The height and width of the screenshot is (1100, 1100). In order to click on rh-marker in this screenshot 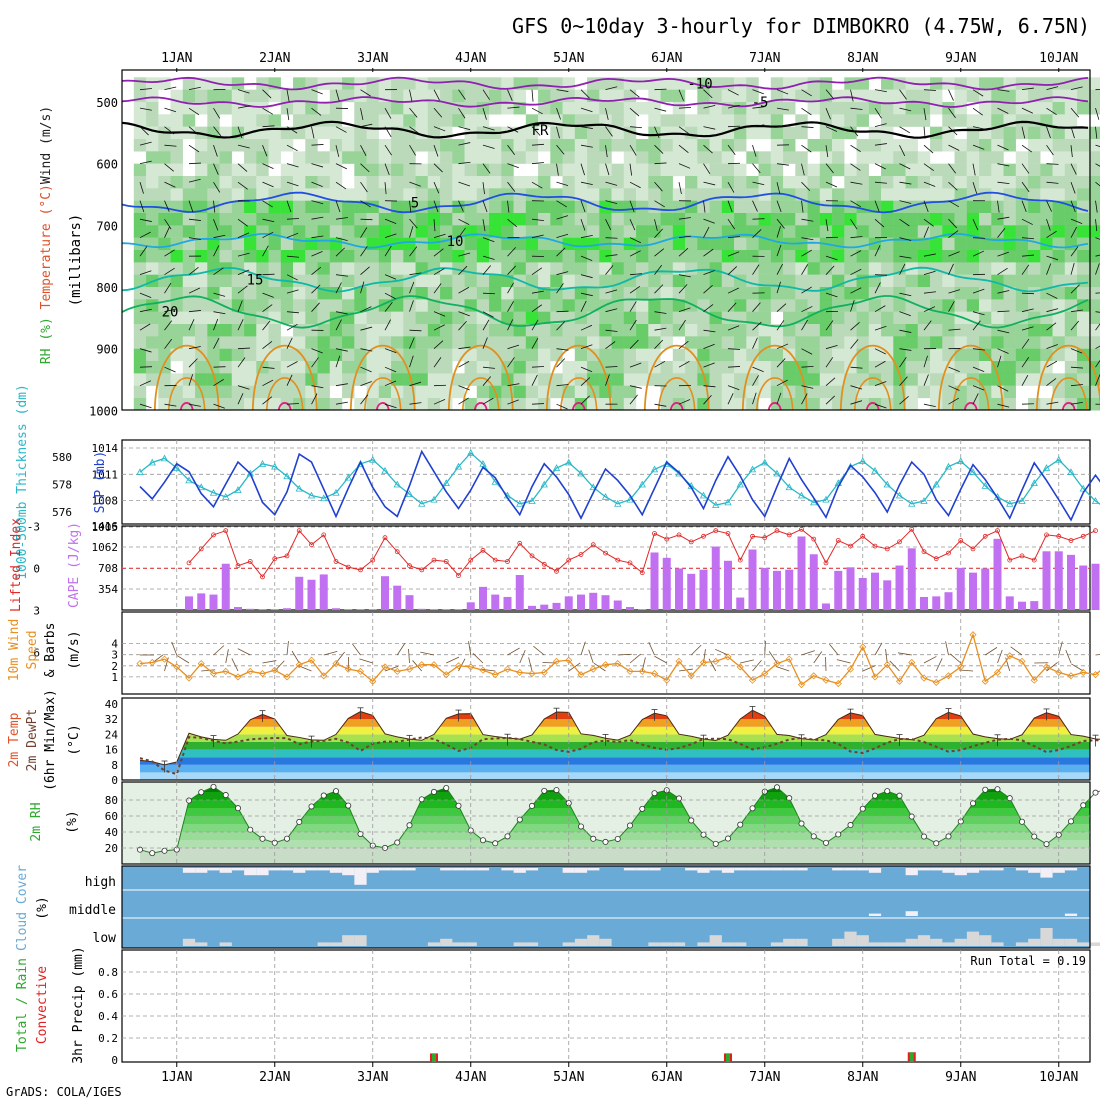, I will do `click(152, 853)`.